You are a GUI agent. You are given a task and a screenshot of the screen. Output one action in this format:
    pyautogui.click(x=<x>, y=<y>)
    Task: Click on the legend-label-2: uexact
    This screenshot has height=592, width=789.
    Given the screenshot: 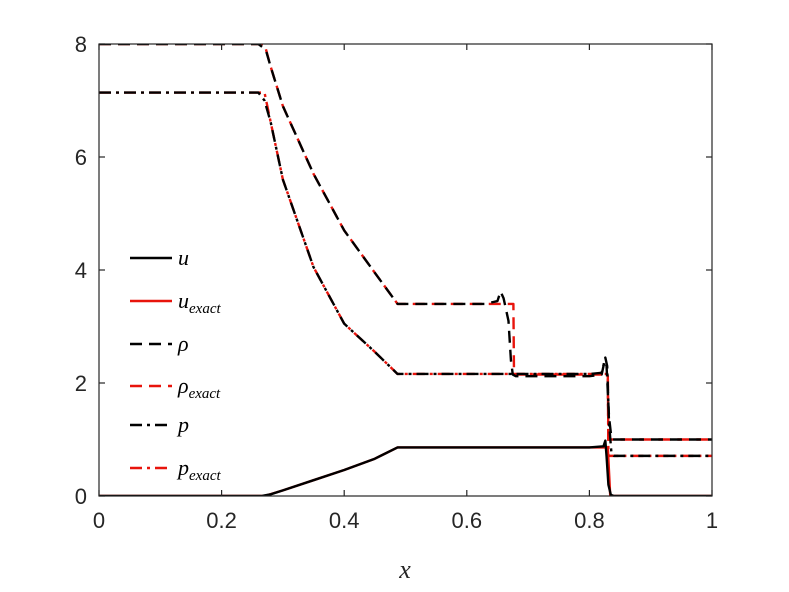 What is the action you would take?
    pyautogui.click(x=199, y=302)
    